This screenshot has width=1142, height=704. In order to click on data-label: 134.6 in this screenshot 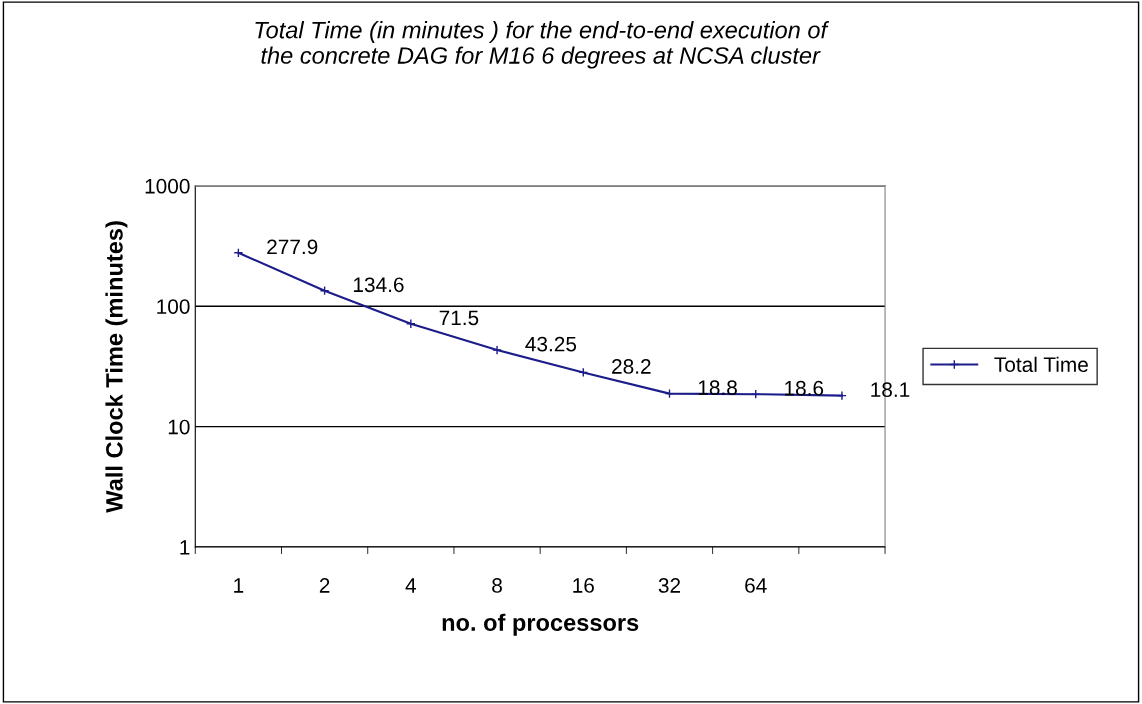, I will do `click(378, 285)`.